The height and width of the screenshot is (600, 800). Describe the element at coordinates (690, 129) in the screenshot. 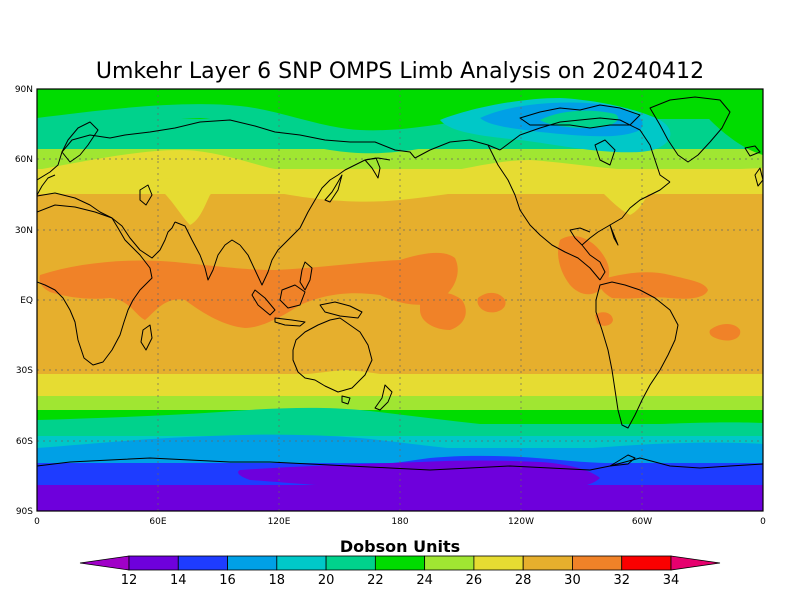

I see `coast-greenland` at that location.